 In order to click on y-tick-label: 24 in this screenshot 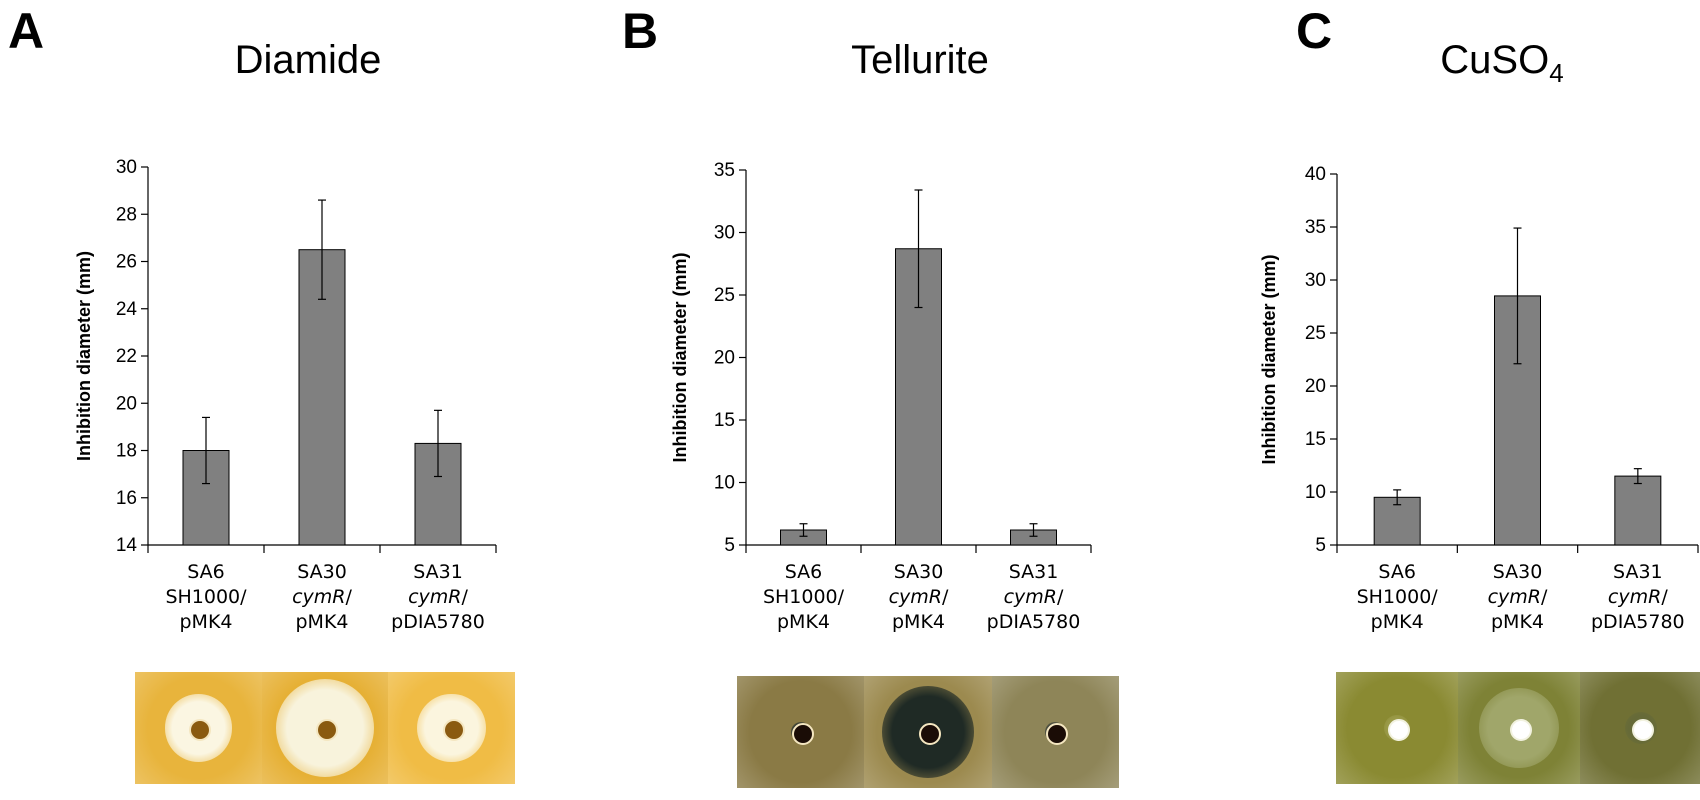, I will do `click(127, 309)`.